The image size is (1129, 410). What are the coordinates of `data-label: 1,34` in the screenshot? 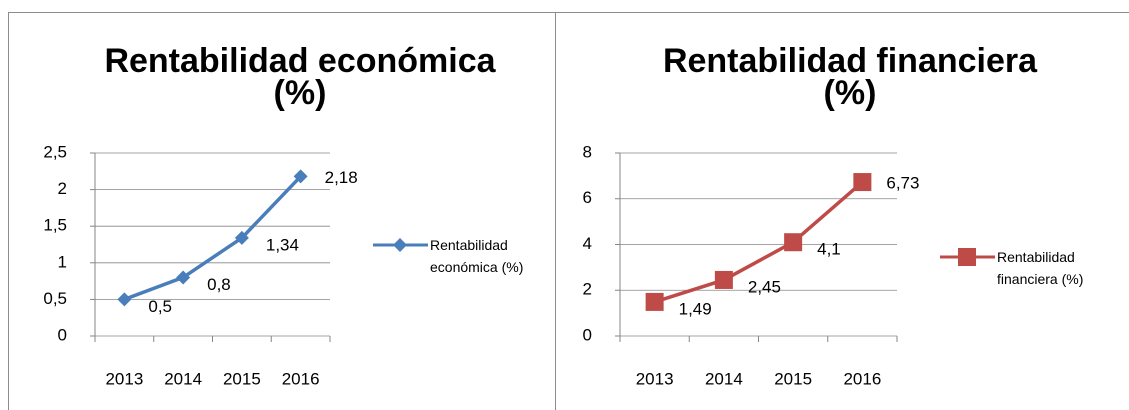 It's located at (282, 244).